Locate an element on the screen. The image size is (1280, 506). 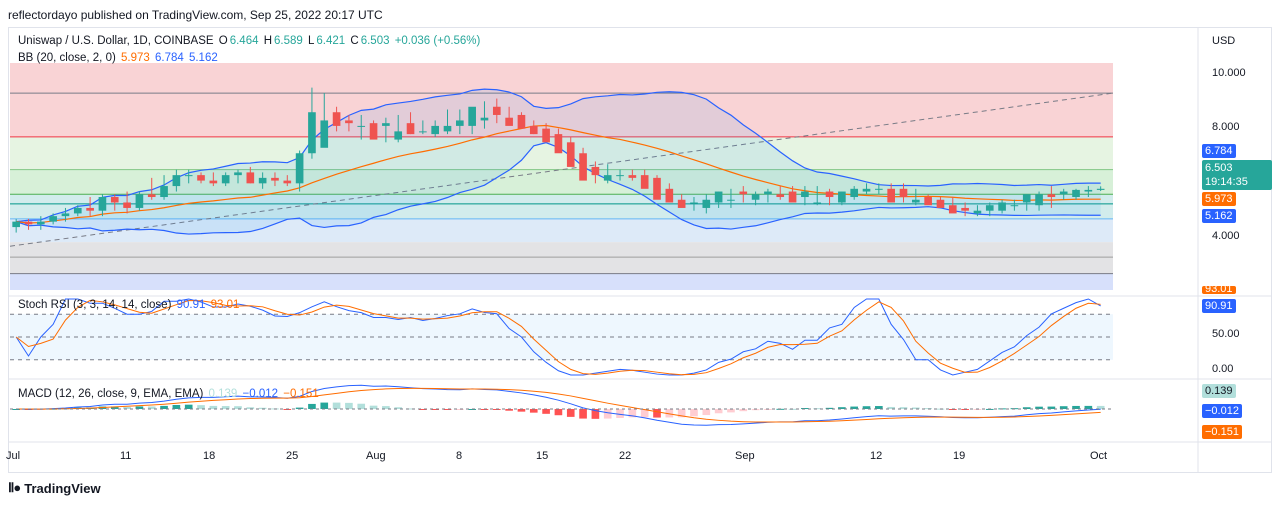
high-label: H is located at coordinates (268, 41).